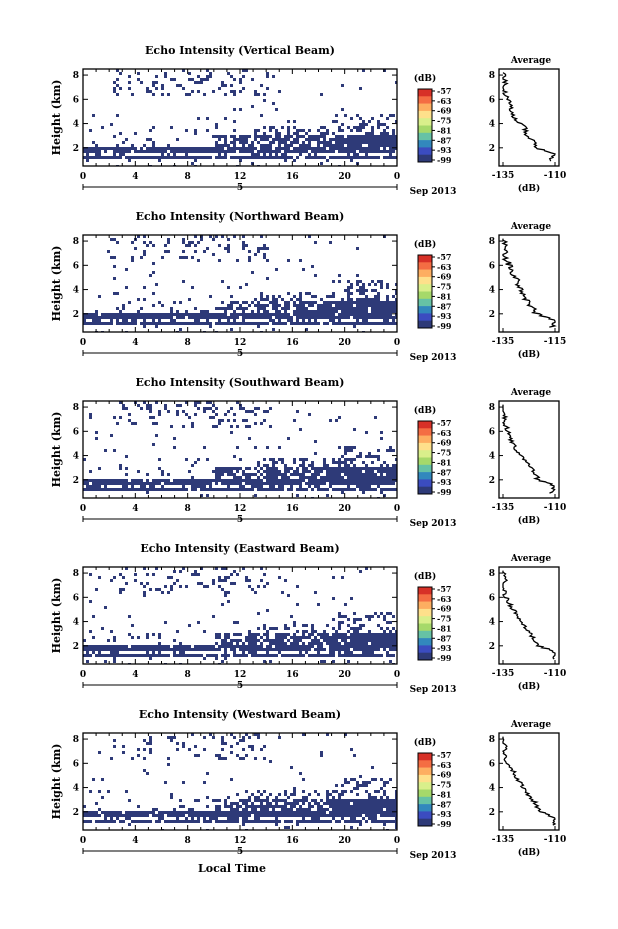 Image resolution: width=618 pixels, height=929 pixels. I want to click on y-tick-label: 6, so click(76, 764).